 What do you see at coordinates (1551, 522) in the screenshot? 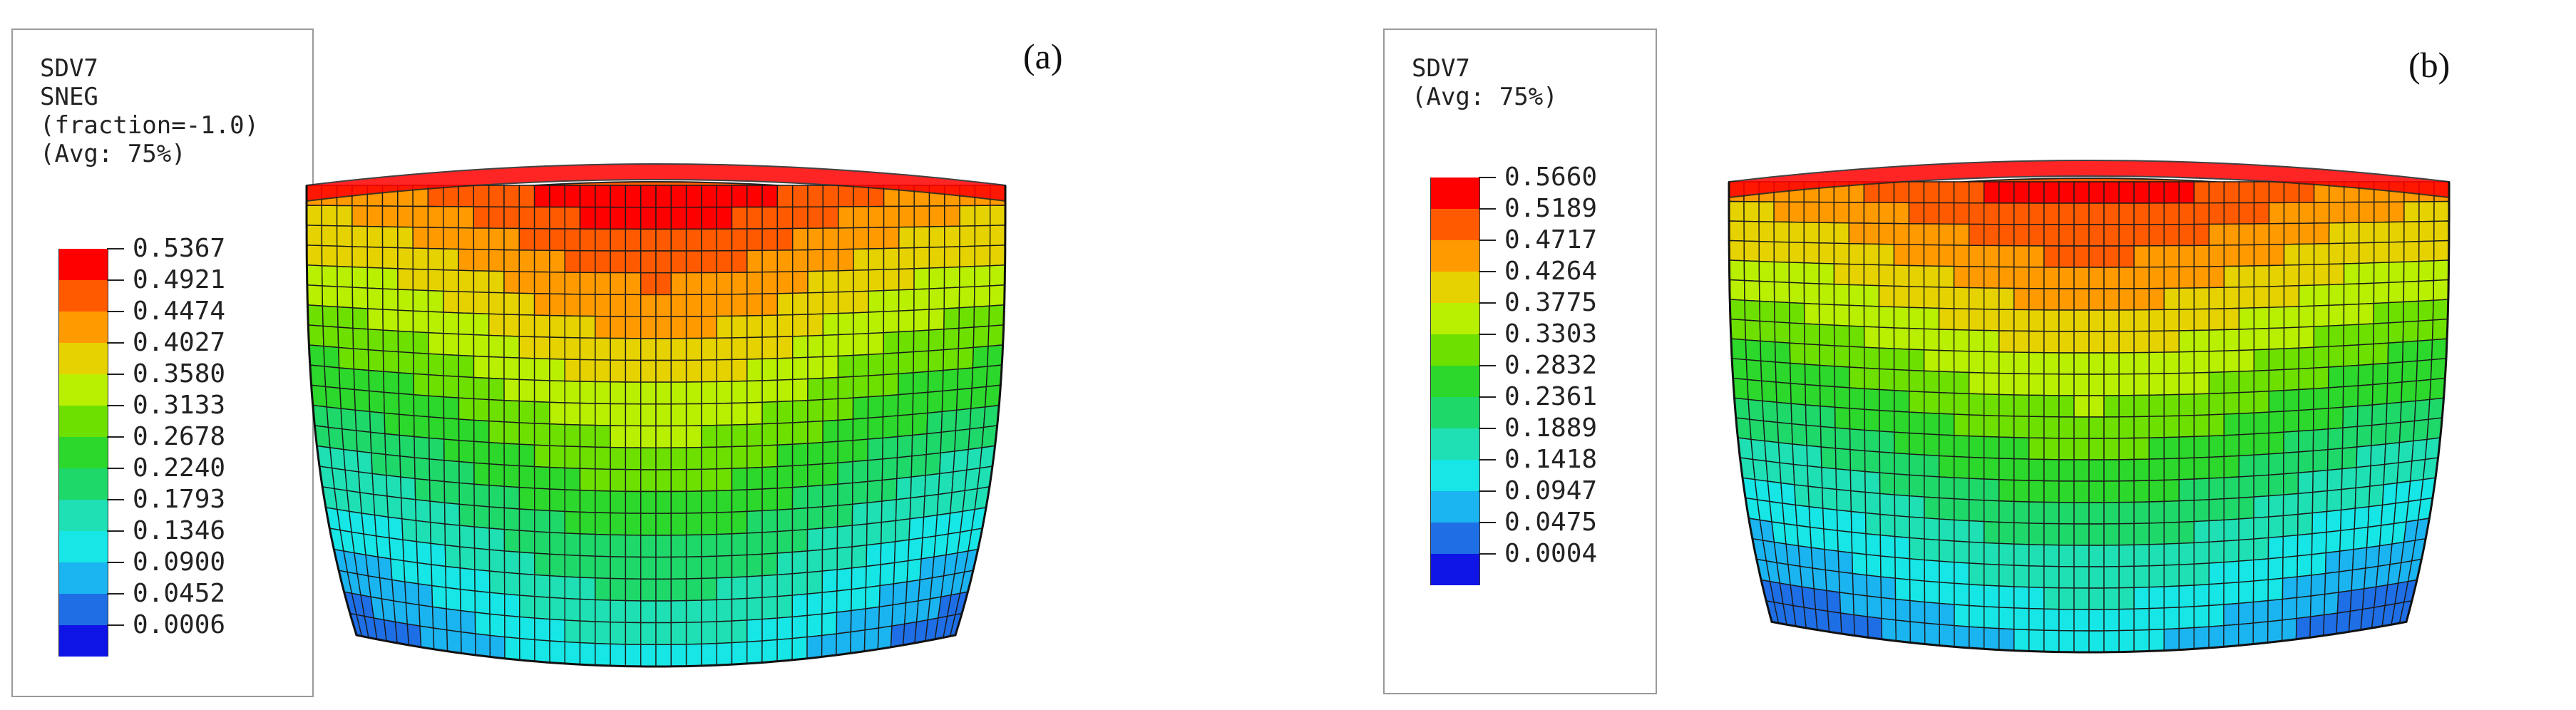
I see `legend-value: 0.0475` at bounding box center [1551, 522].